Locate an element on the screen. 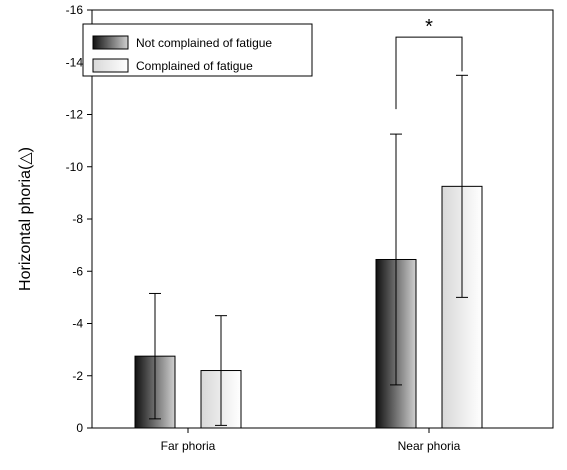 This screenshot has height=470, width=567. y-tick-label: -10 is located at coordinates (75, 167).